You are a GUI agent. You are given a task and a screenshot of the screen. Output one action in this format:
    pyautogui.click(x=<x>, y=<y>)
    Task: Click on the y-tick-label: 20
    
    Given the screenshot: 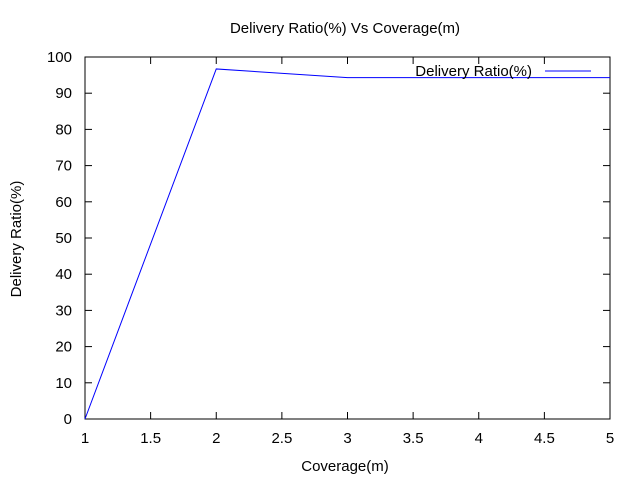 What is the action you would take?
    pyautogui.click(x=63, y=347)
    